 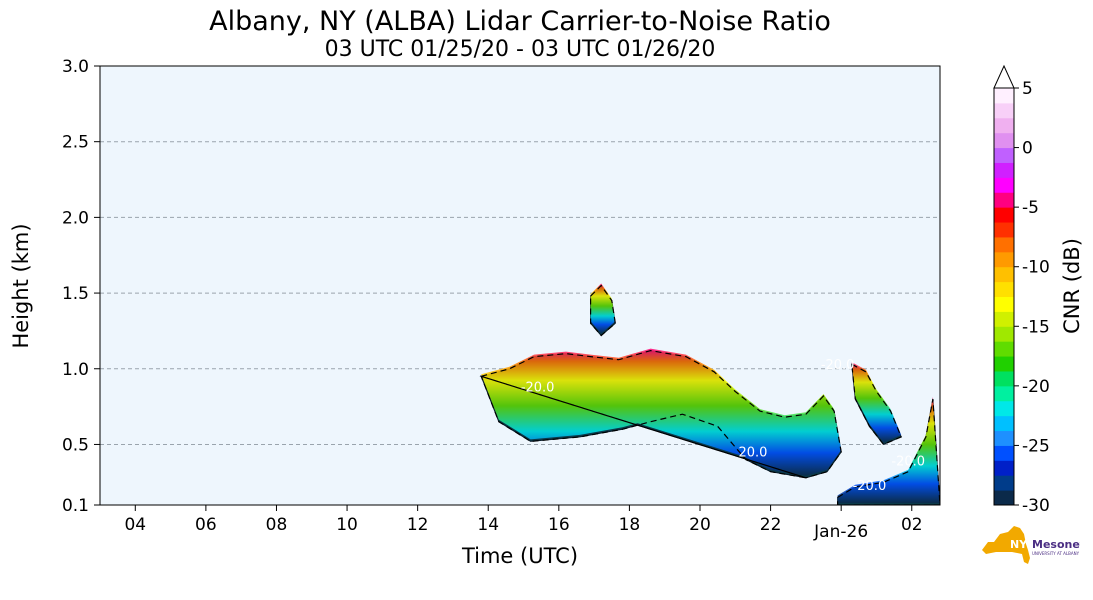 What do you see at coordinates (1036, 506) in the screenshot?
I see `colorbar-tick-label: -30` at bounding box center [1036, 506].